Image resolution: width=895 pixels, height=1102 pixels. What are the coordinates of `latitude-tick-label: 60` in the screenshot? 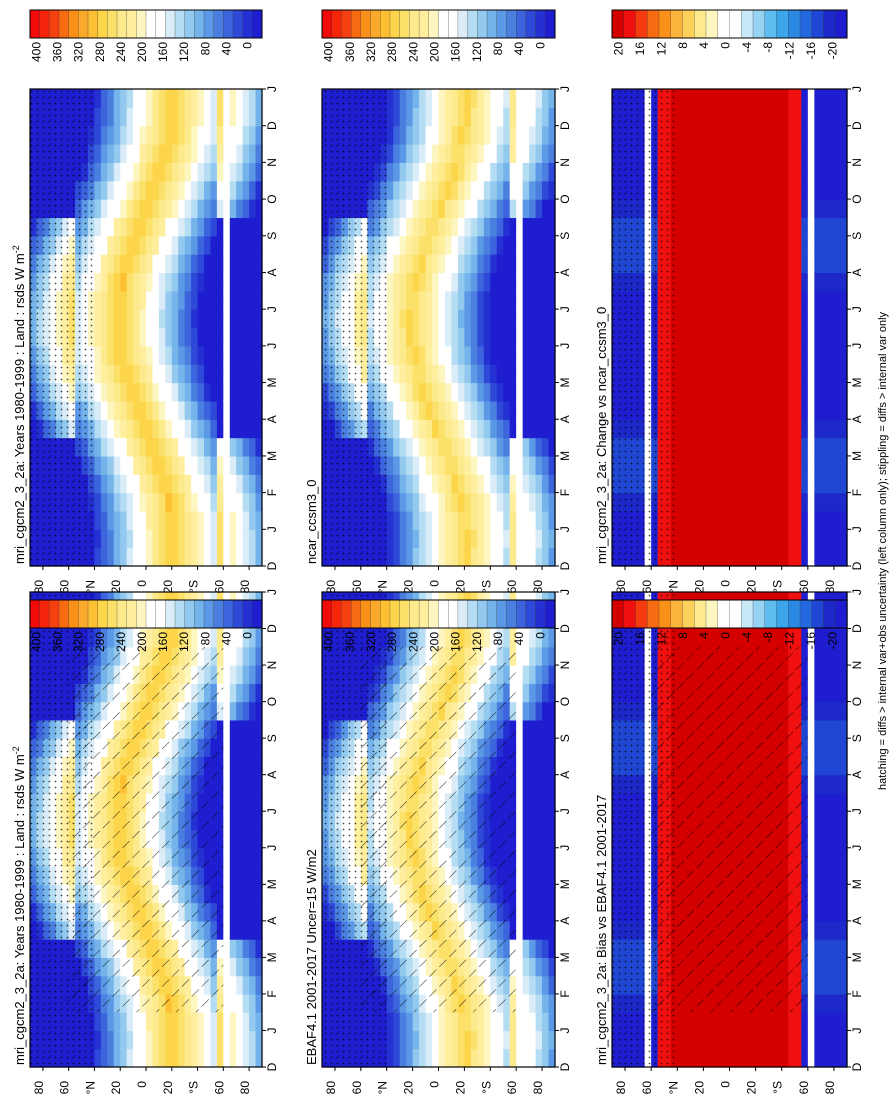 It's located at (804, 1088).